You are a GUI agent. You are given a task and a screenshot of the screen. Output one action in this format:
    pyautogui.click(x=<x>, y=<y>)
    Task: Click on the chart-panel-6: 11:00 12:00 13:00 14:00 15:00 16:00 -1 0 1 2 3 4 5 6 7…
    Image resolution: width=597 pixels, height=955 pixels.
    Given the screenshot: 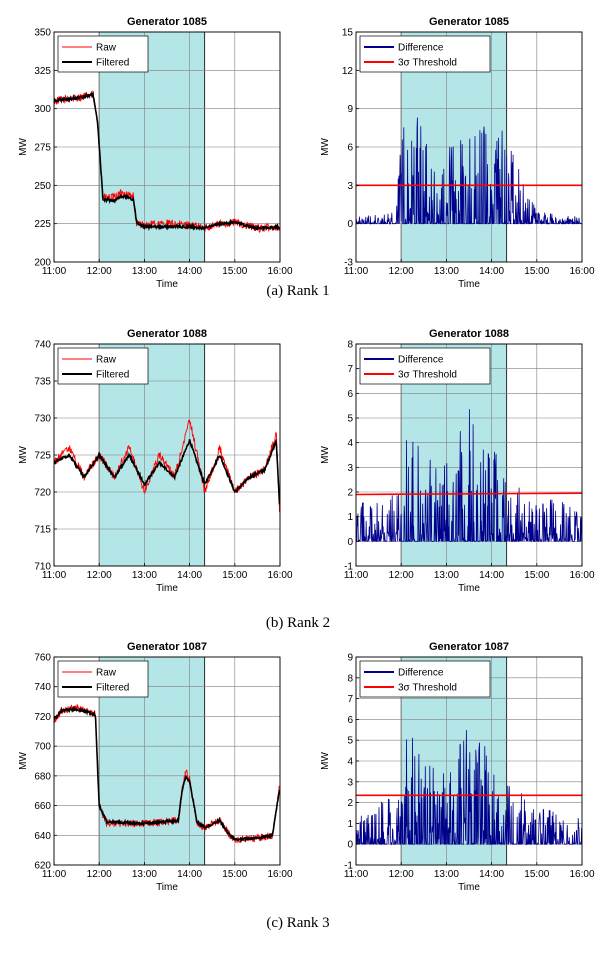 What is the action you would take?
    pyautogui.click(x=457, y=767)
    